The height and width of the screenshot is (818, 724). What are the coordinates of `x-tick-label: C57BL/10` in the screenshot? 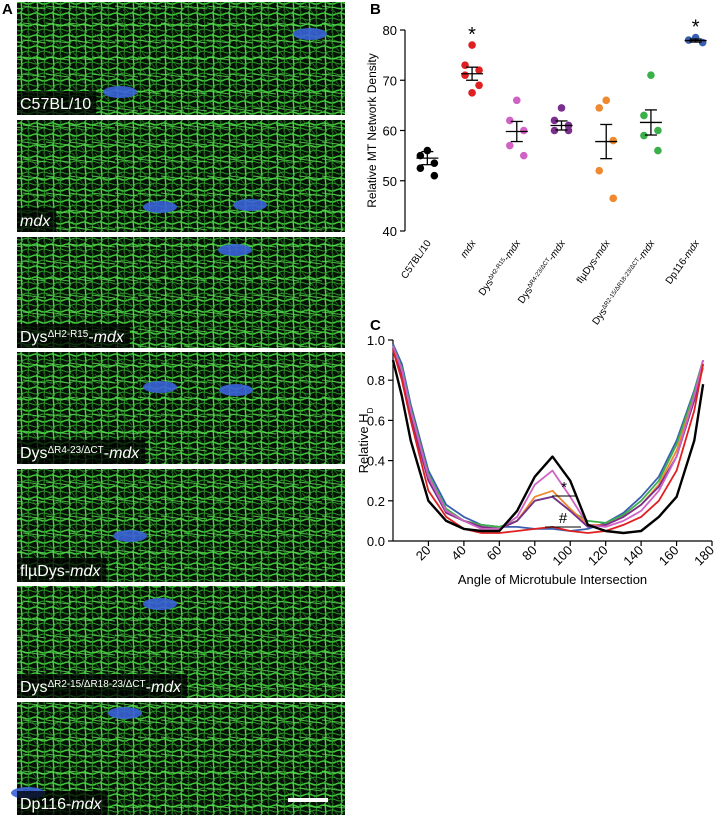 It's located at (416, 259).